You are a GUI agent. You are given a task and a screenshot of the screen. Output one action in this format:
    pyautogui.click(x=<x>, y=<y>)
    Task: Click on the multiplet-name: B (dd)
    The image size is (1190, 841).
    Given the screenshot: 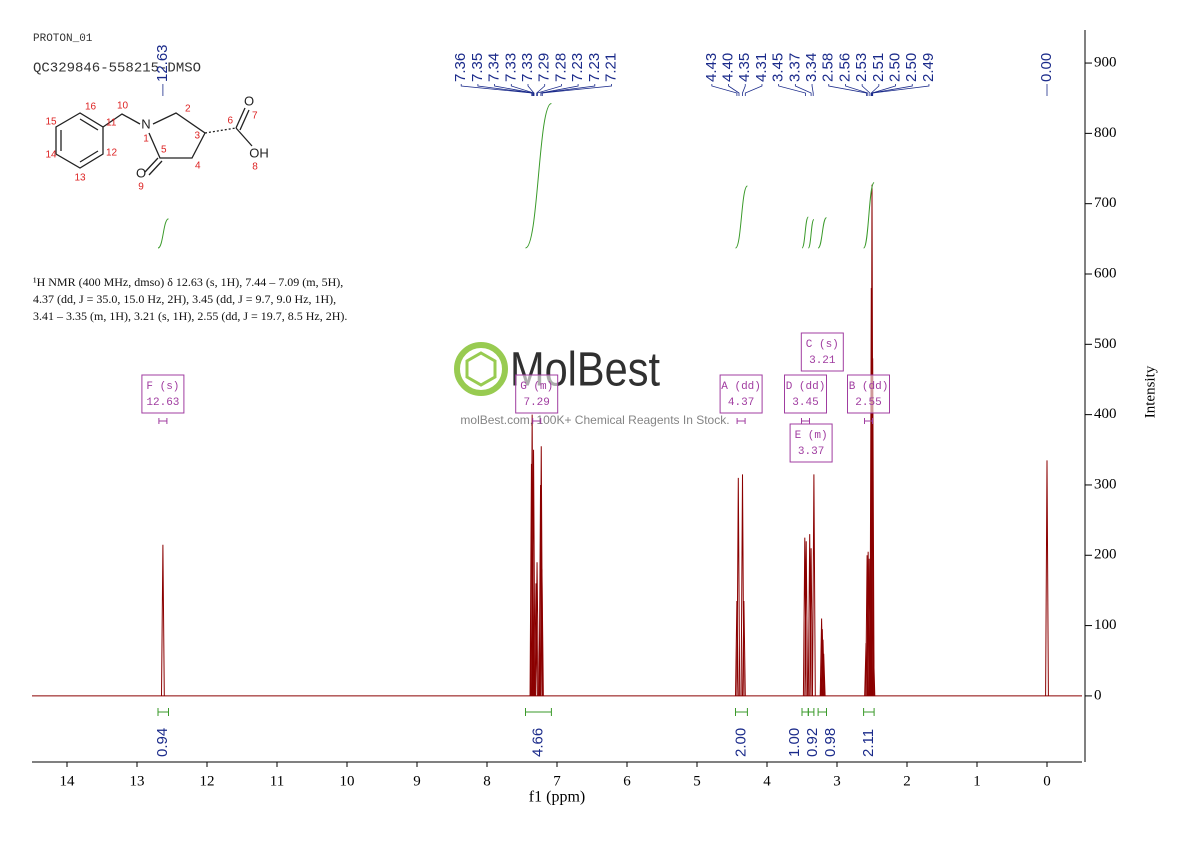 What is the action you would take?
    pyautogui.click(x=869, y=387)
    